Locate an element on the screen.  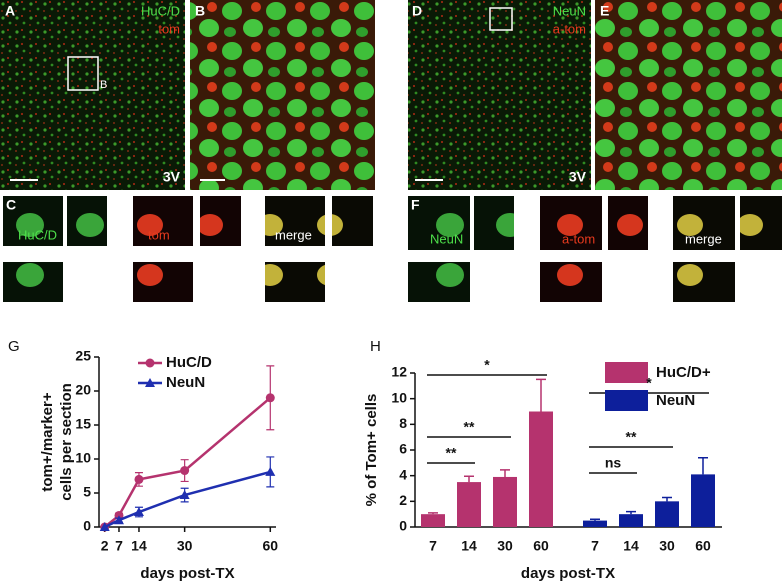
overlay-text: B is located at coordinates (103, 85).